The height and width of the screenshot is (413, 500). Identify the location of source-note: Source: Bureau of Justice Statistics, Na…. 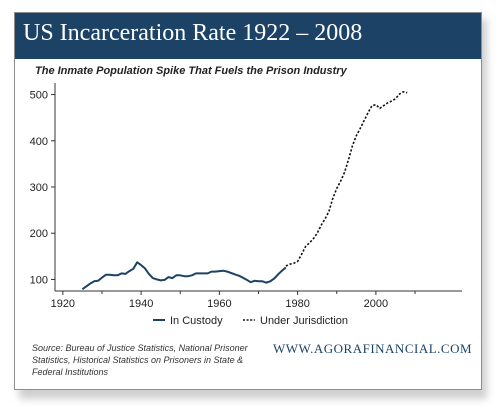
(140, 360).